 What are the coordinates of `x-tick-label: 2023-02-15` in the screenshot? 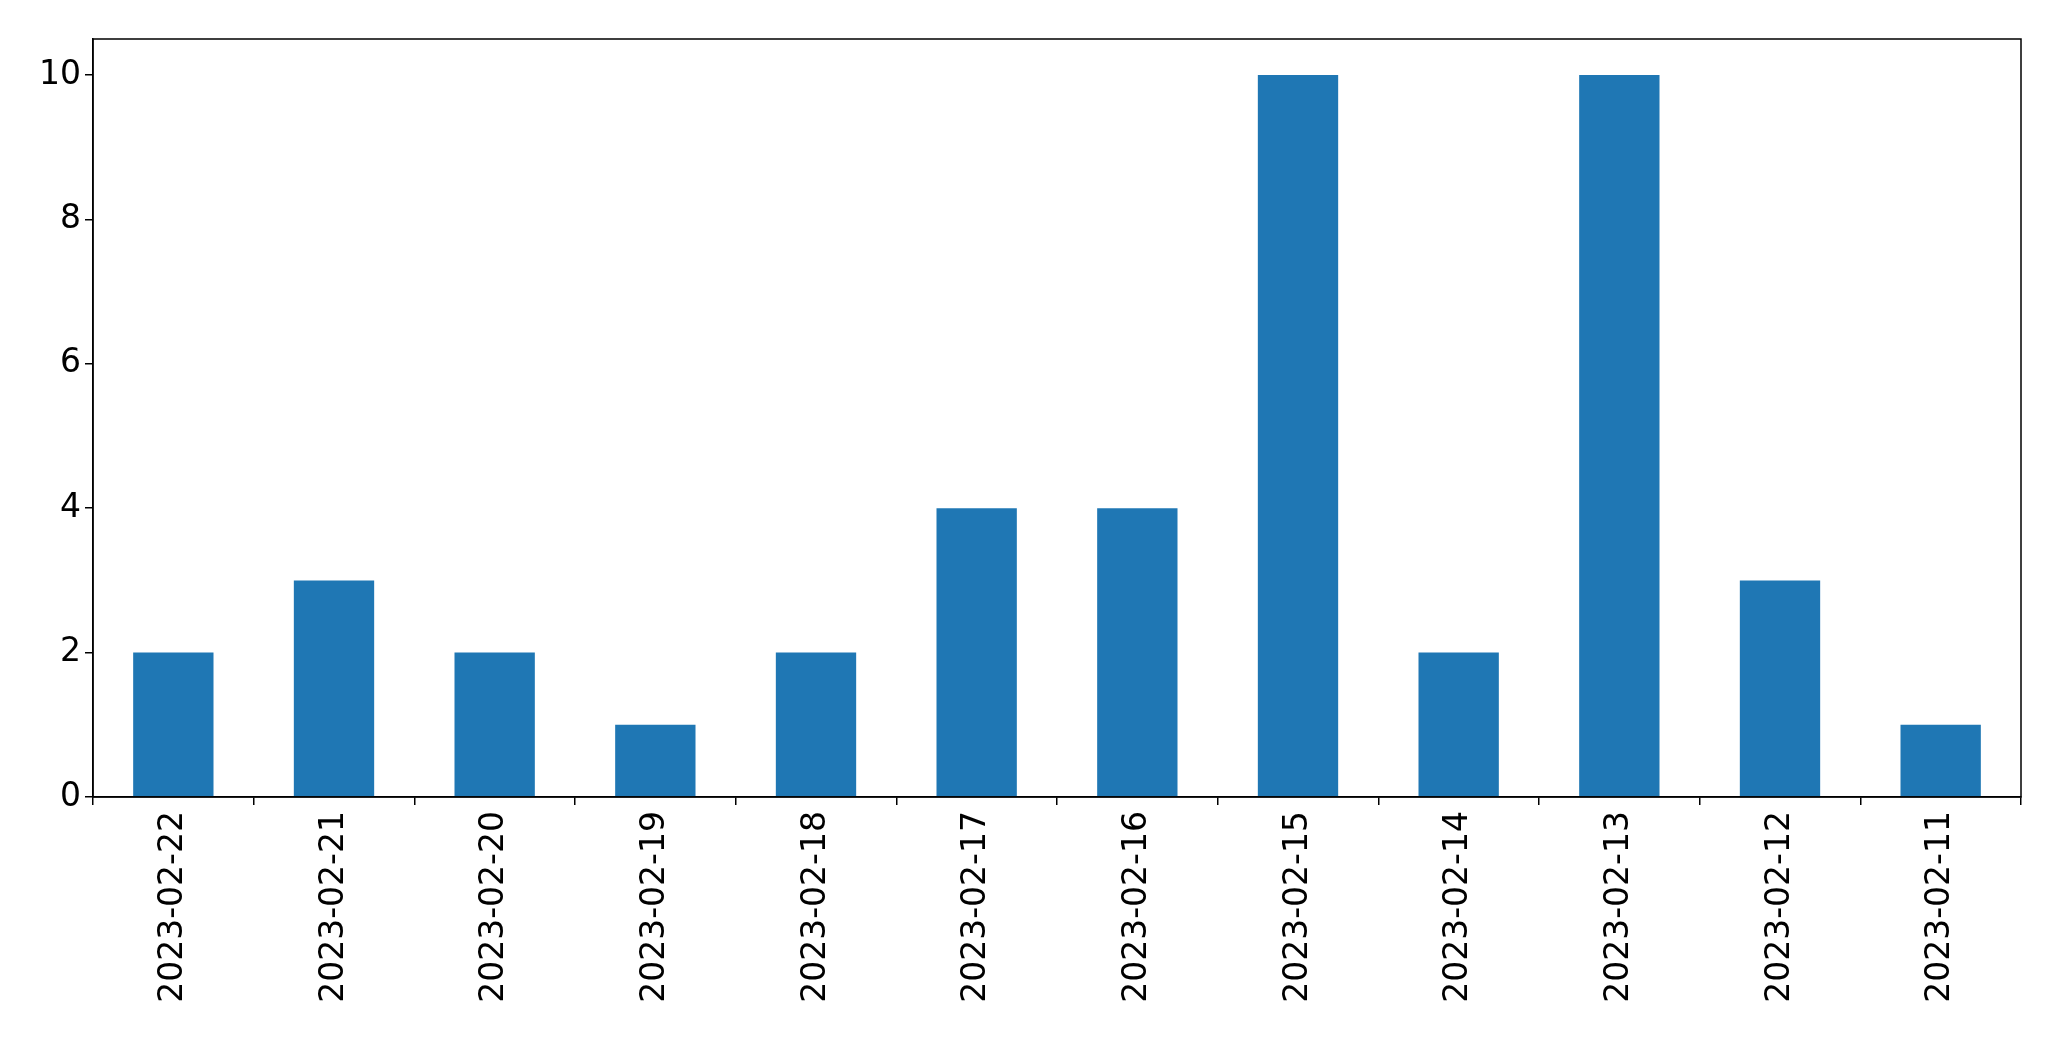 It's located at (1295, 907).